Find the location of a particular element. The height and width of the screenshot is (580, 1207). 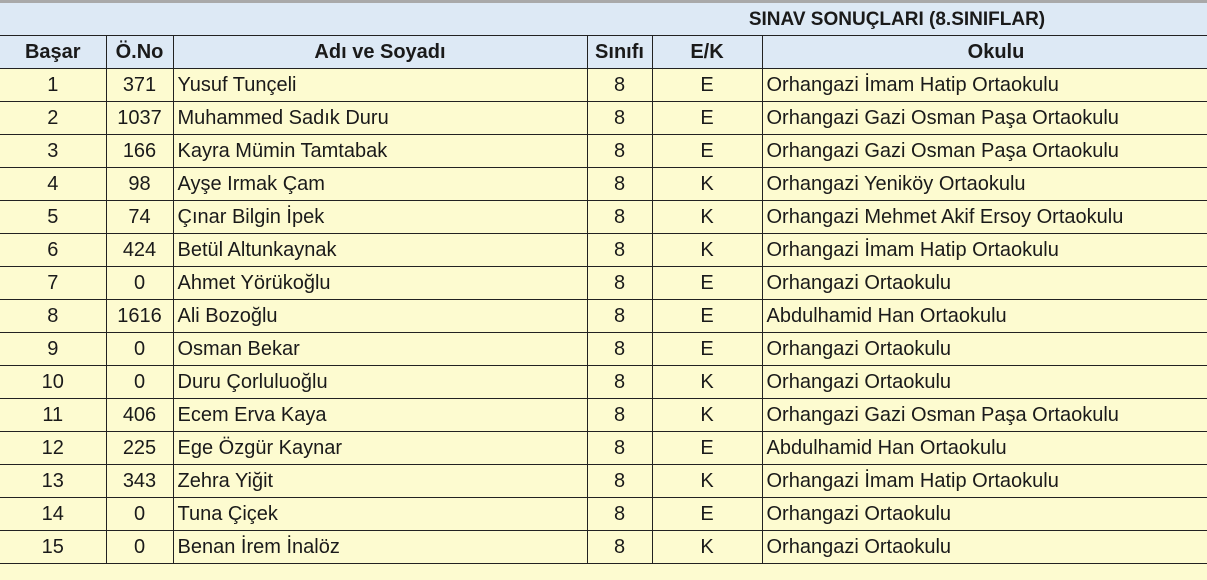

rank-cell: 14 is located at coordinates (53, 514).